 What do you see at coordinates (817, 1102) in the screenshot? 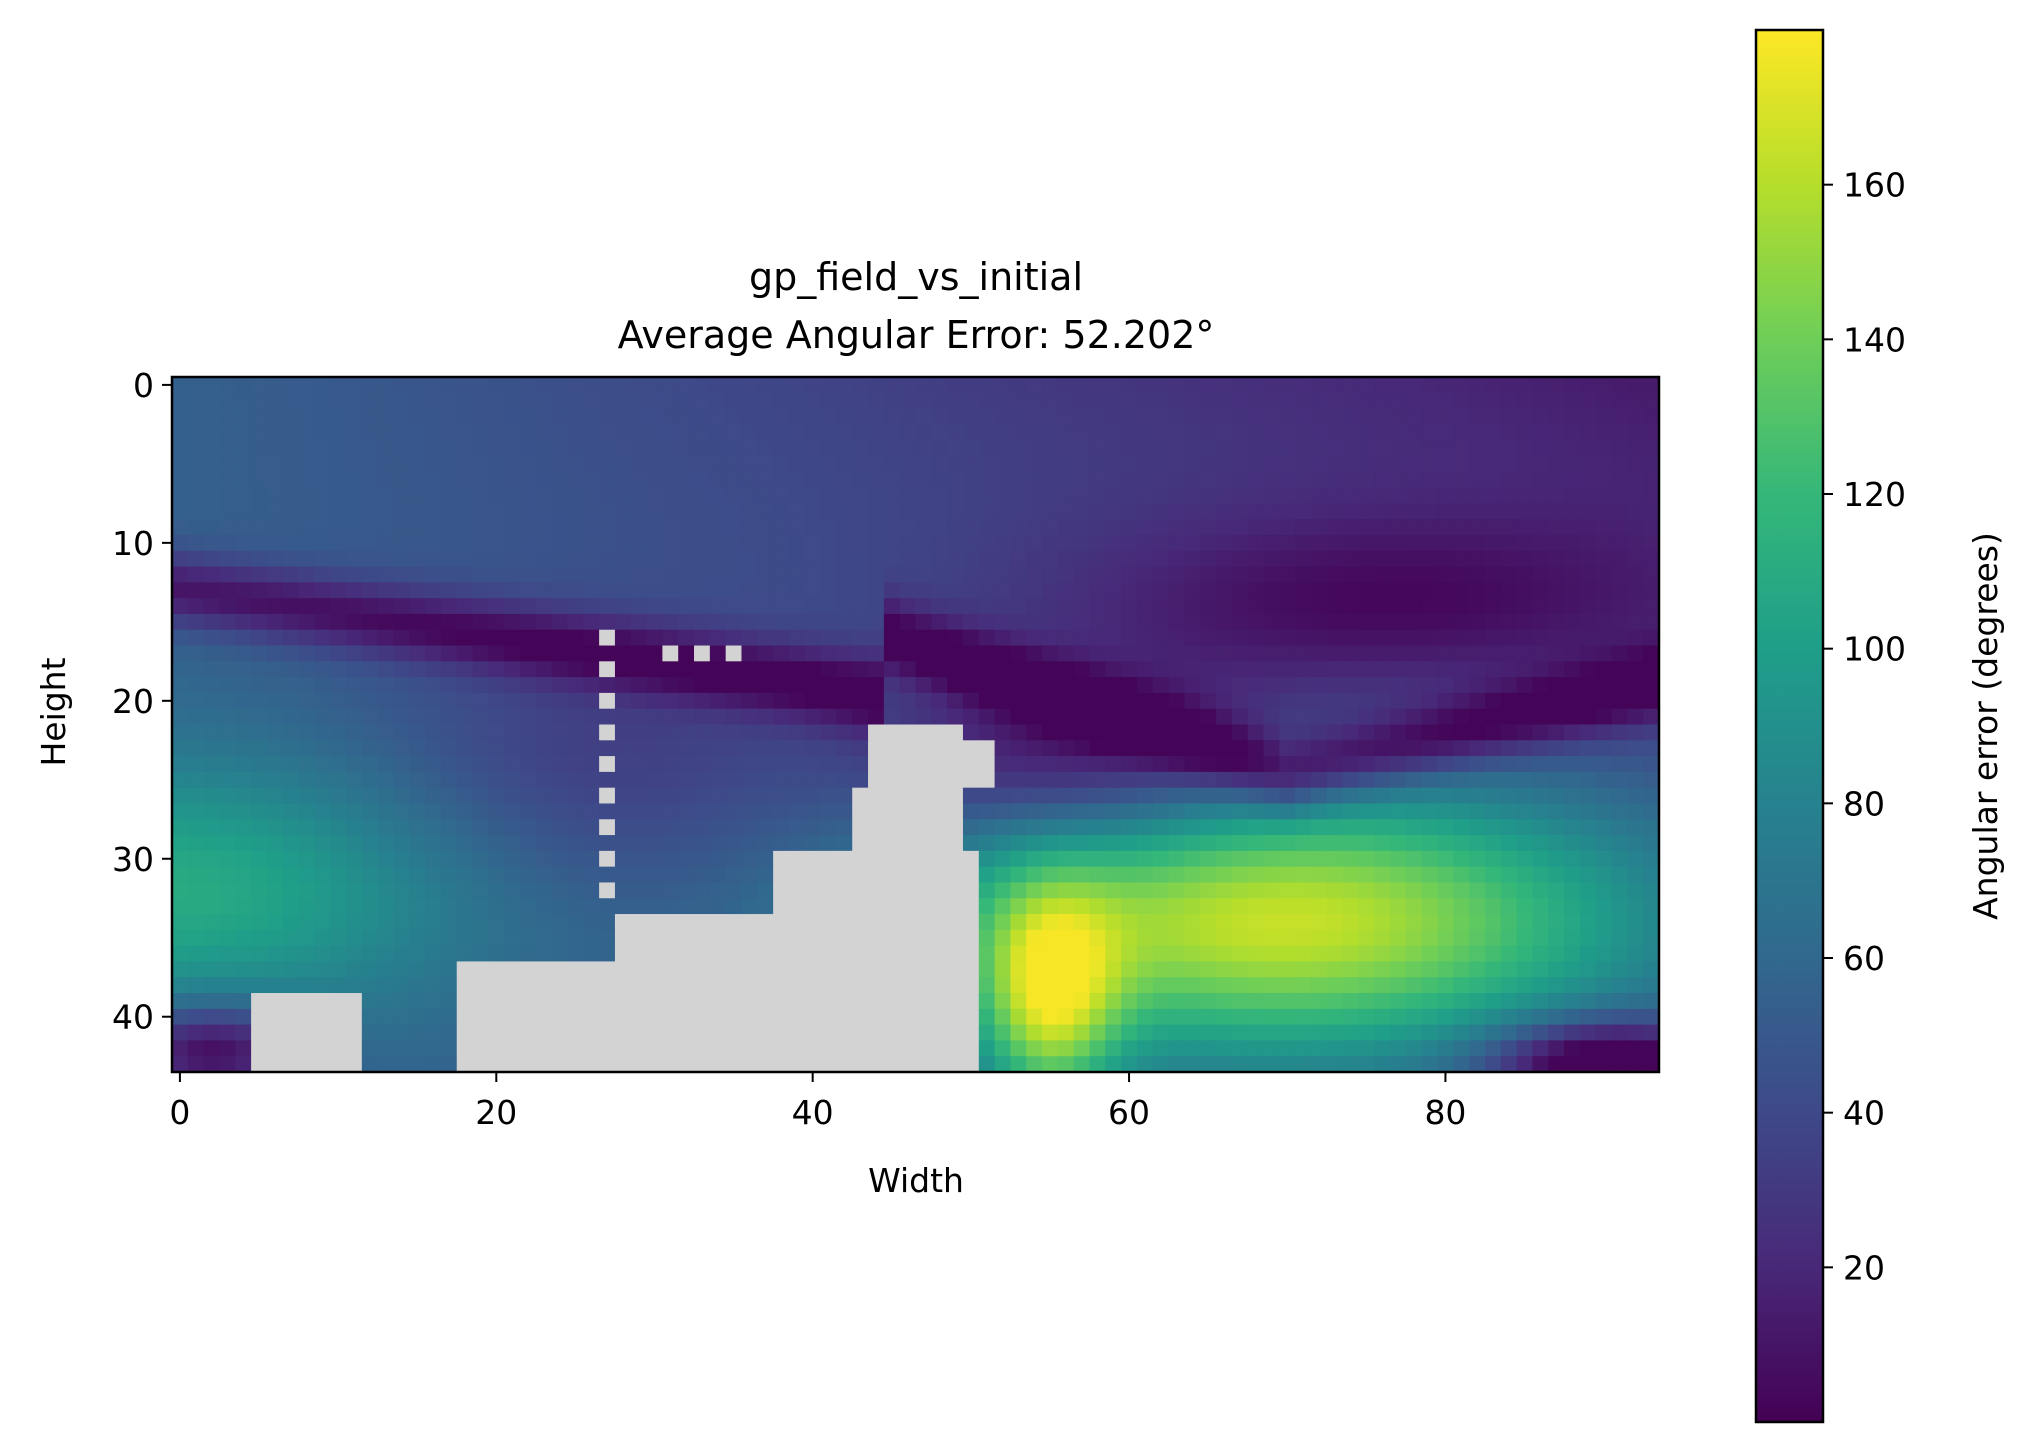
I see `x-axis: 0 20 40 60 80` at bounding box center [817, 1102].